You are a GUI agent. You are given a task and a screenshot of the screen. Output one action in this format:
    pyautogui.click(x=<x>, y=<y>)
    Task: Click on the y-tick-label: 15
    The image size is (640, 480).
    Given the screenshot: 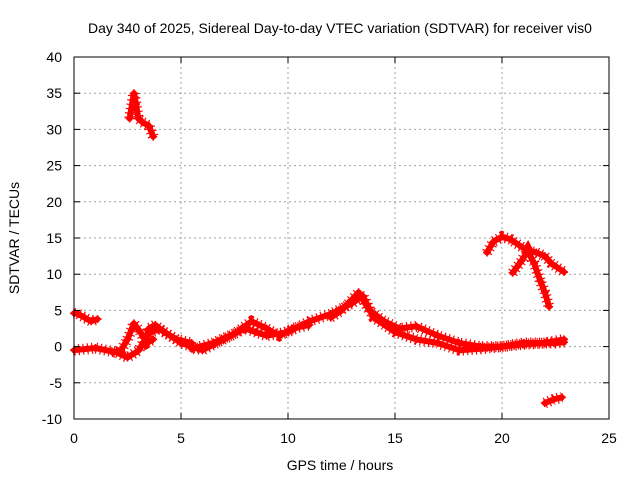 What is the action you would take?
    pyautogui.click(x=54, y=238)
    